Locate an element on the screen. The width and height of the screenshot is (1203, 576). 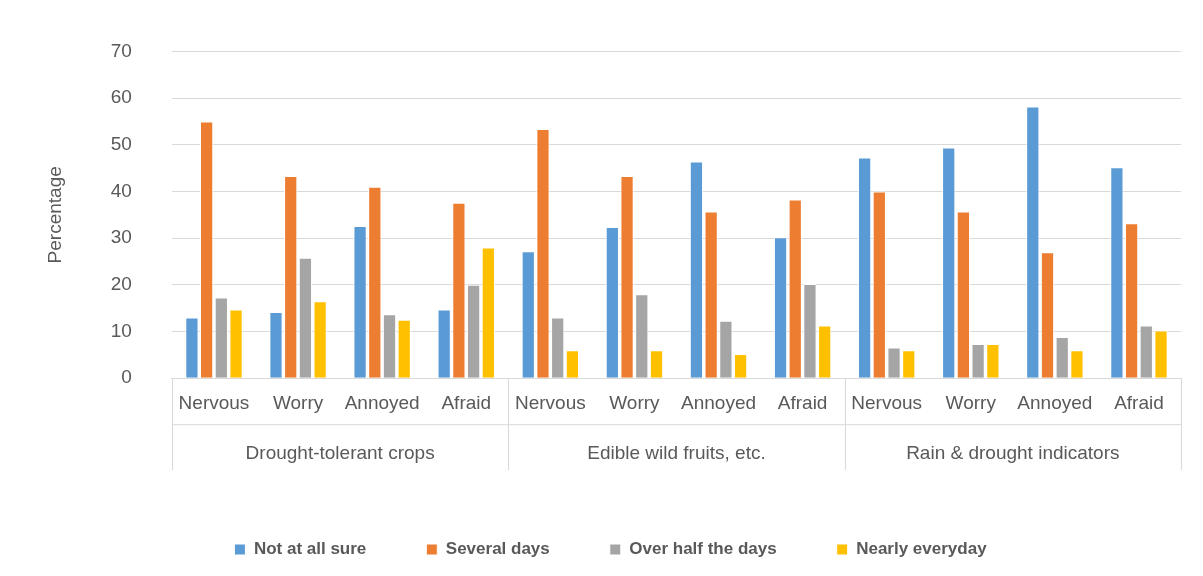
legend-label: Several days is located at coordinates (497, 549).